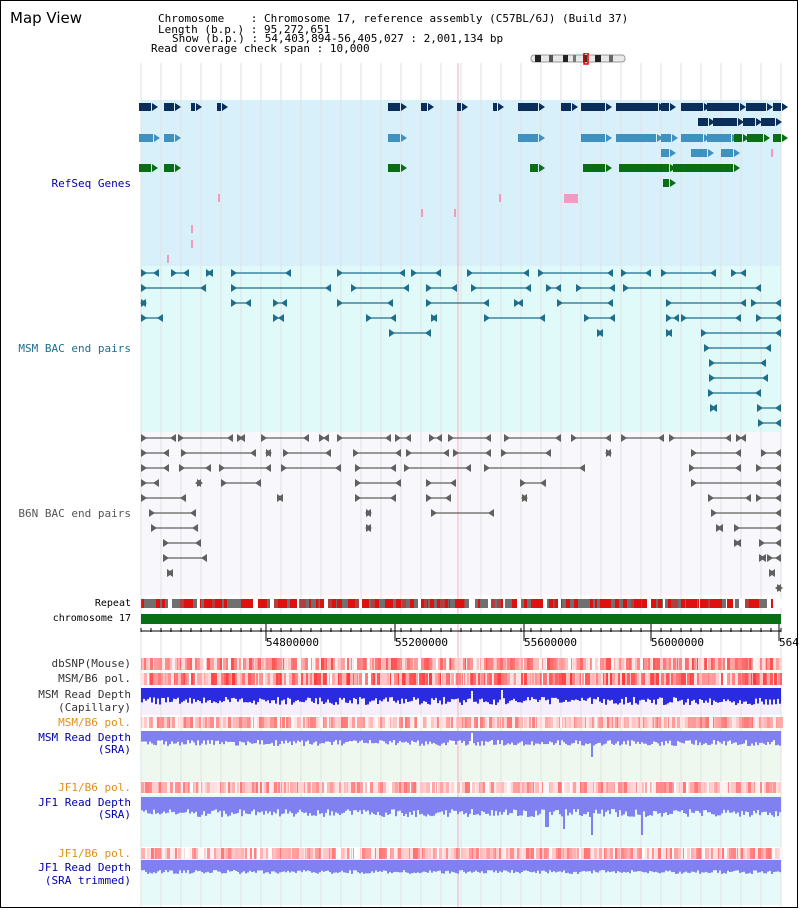 This screenshot has width=800, height=910. What do you see at coordinates (84, 694) in the screenshot?
I see `track-label-msm-depth-cap-1: MSM Read Depth` at bounding box center [84, 694].